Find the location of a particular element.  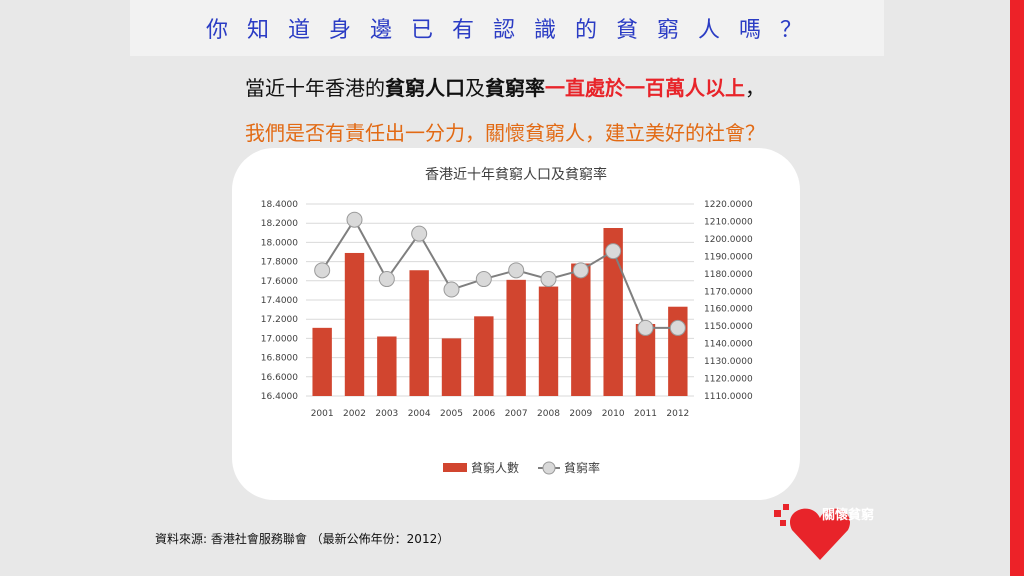

legend-bar-label: 貧窮人數 is located at coordinates (495, 467).